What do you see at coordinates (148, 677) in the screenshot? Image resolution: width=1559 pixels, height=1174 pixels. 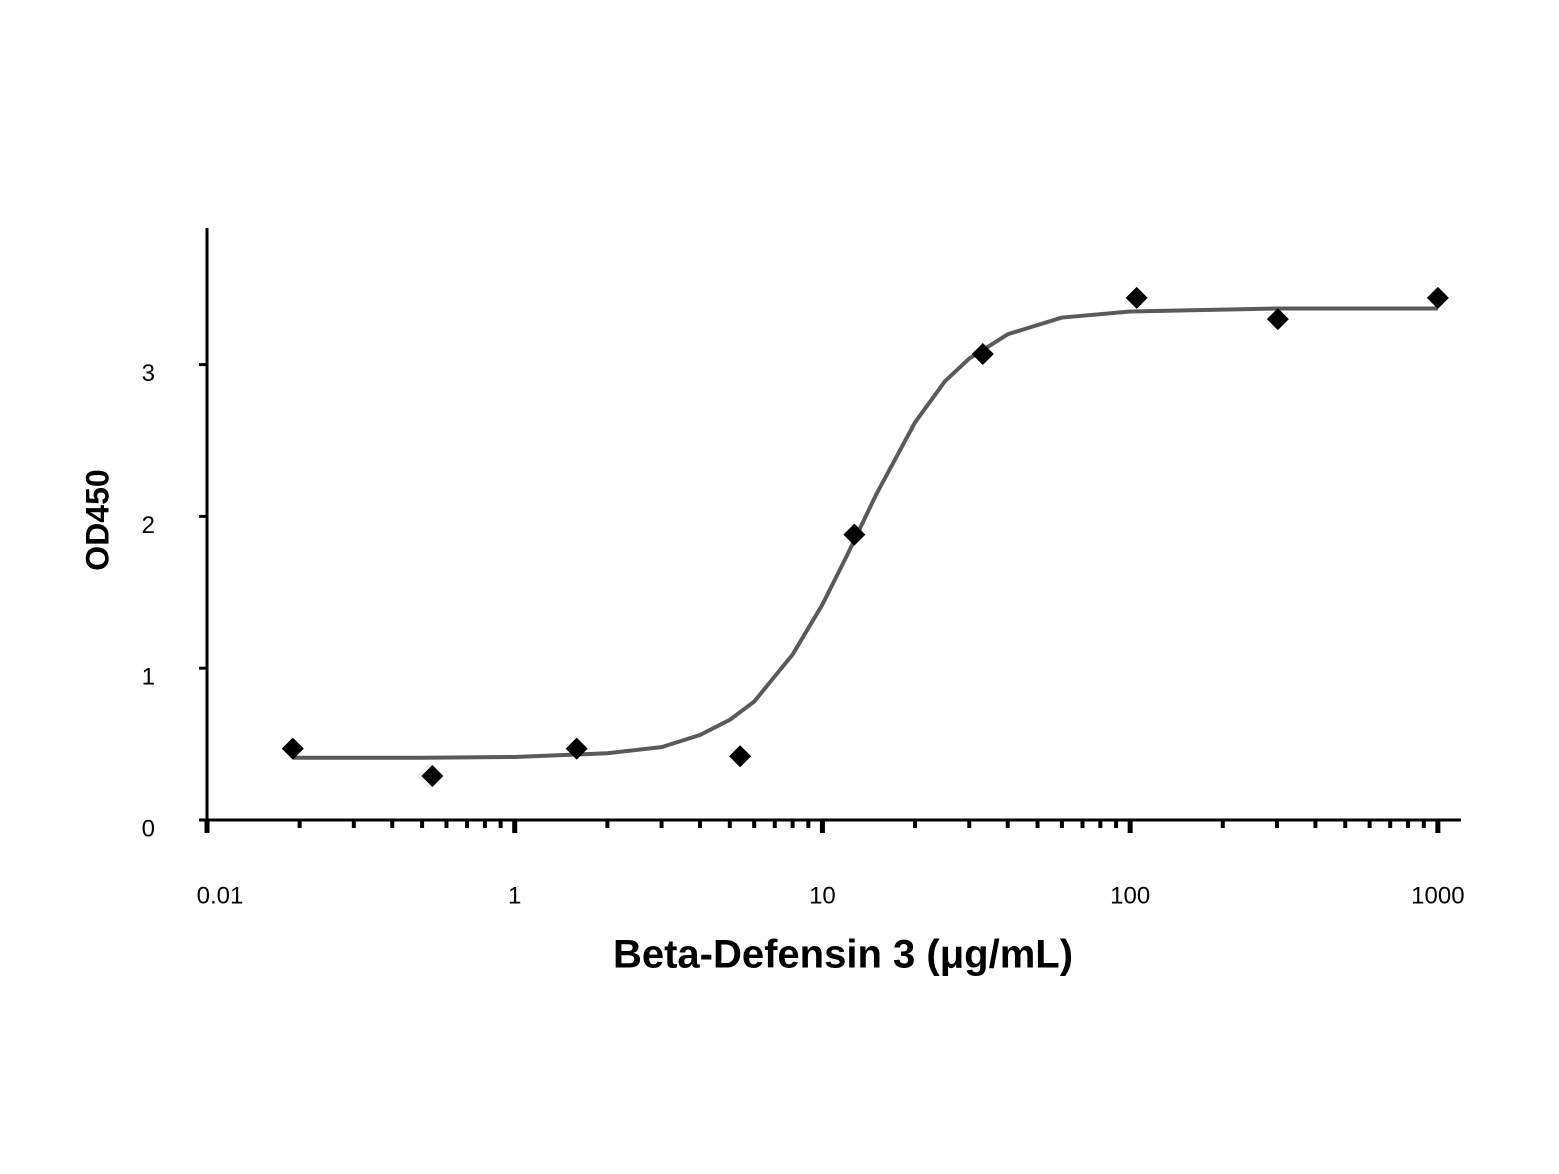 I see `y-tick-label: 1` at bounding box center [148, 677].